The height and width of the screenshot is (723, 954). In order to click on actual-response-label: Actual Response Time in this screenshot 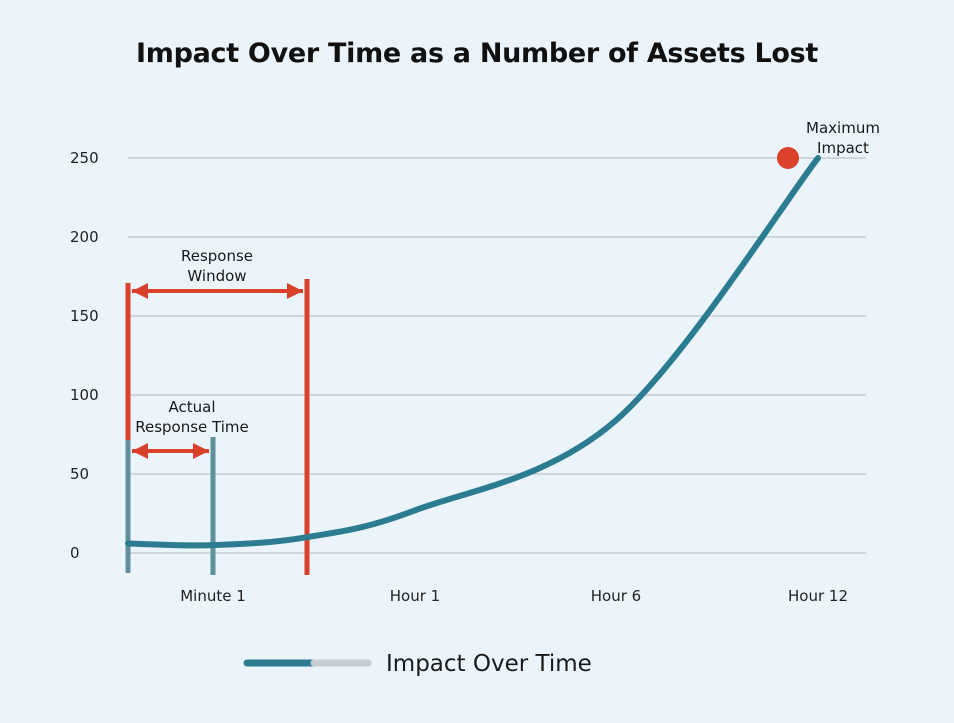, I will do `click(192, 417)`.